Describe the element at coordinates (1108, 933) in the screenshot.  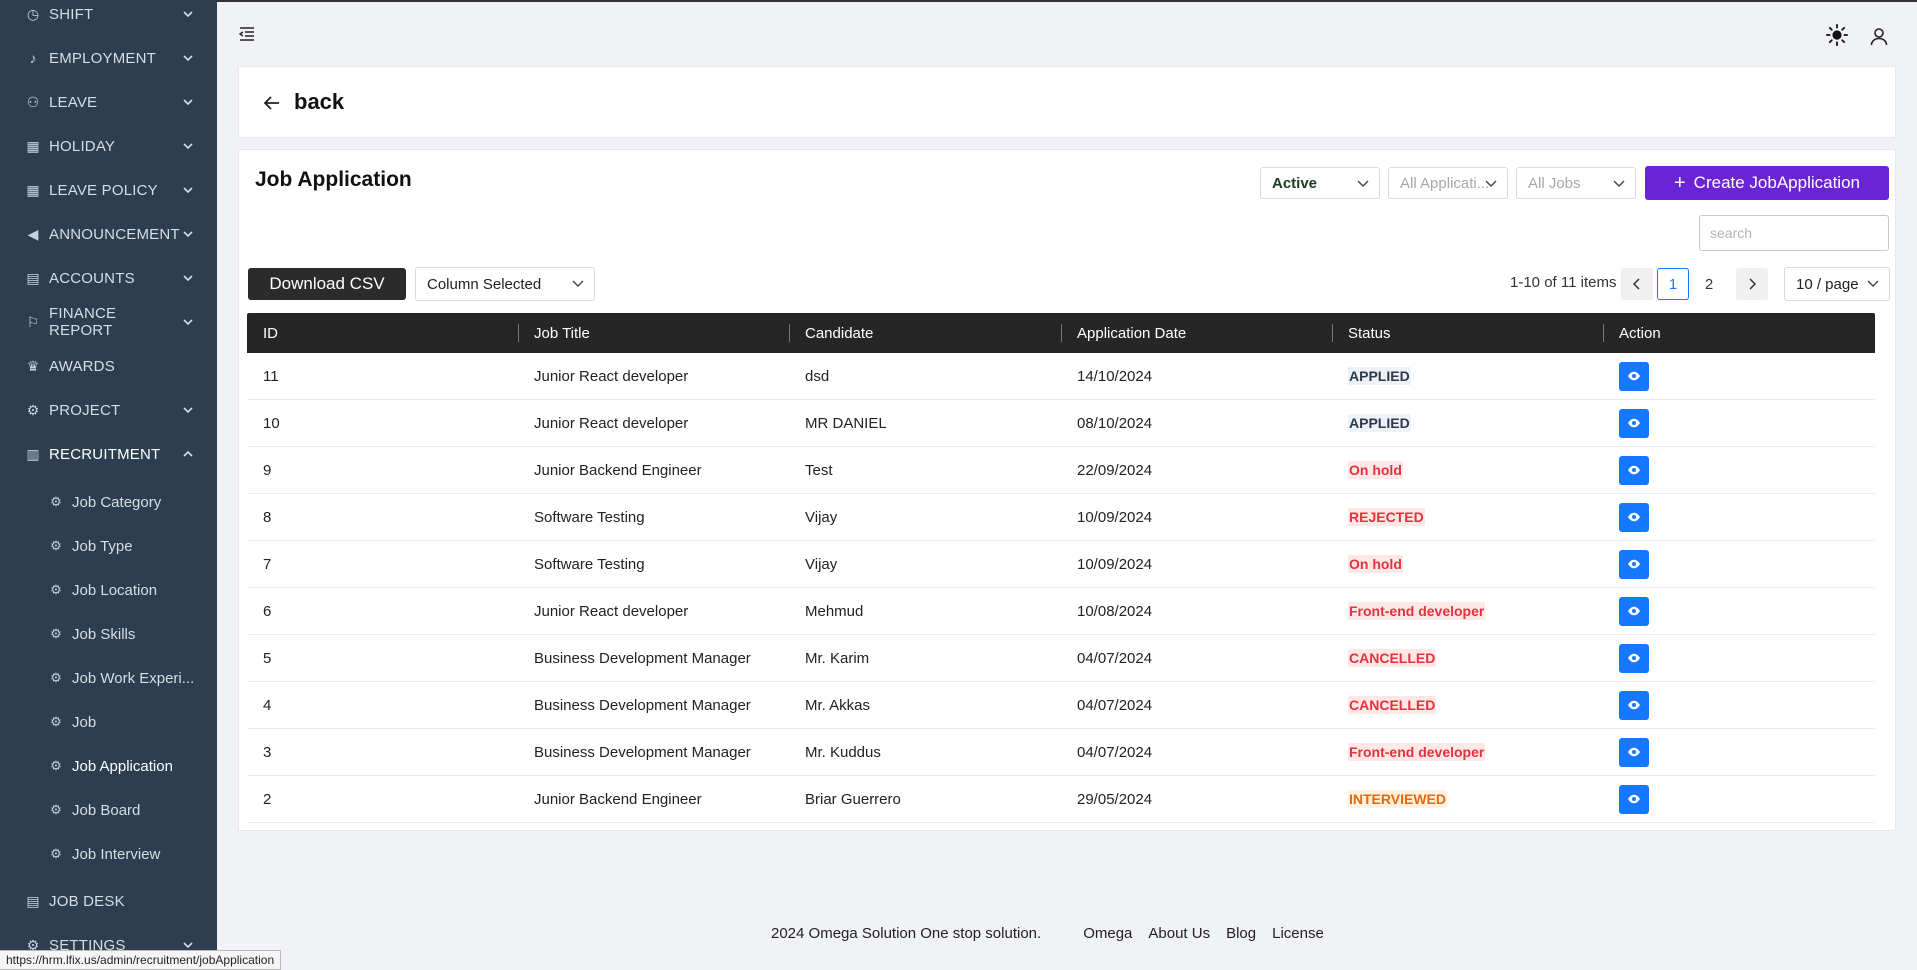
I see `footer-link-omega: Omega` at that location.